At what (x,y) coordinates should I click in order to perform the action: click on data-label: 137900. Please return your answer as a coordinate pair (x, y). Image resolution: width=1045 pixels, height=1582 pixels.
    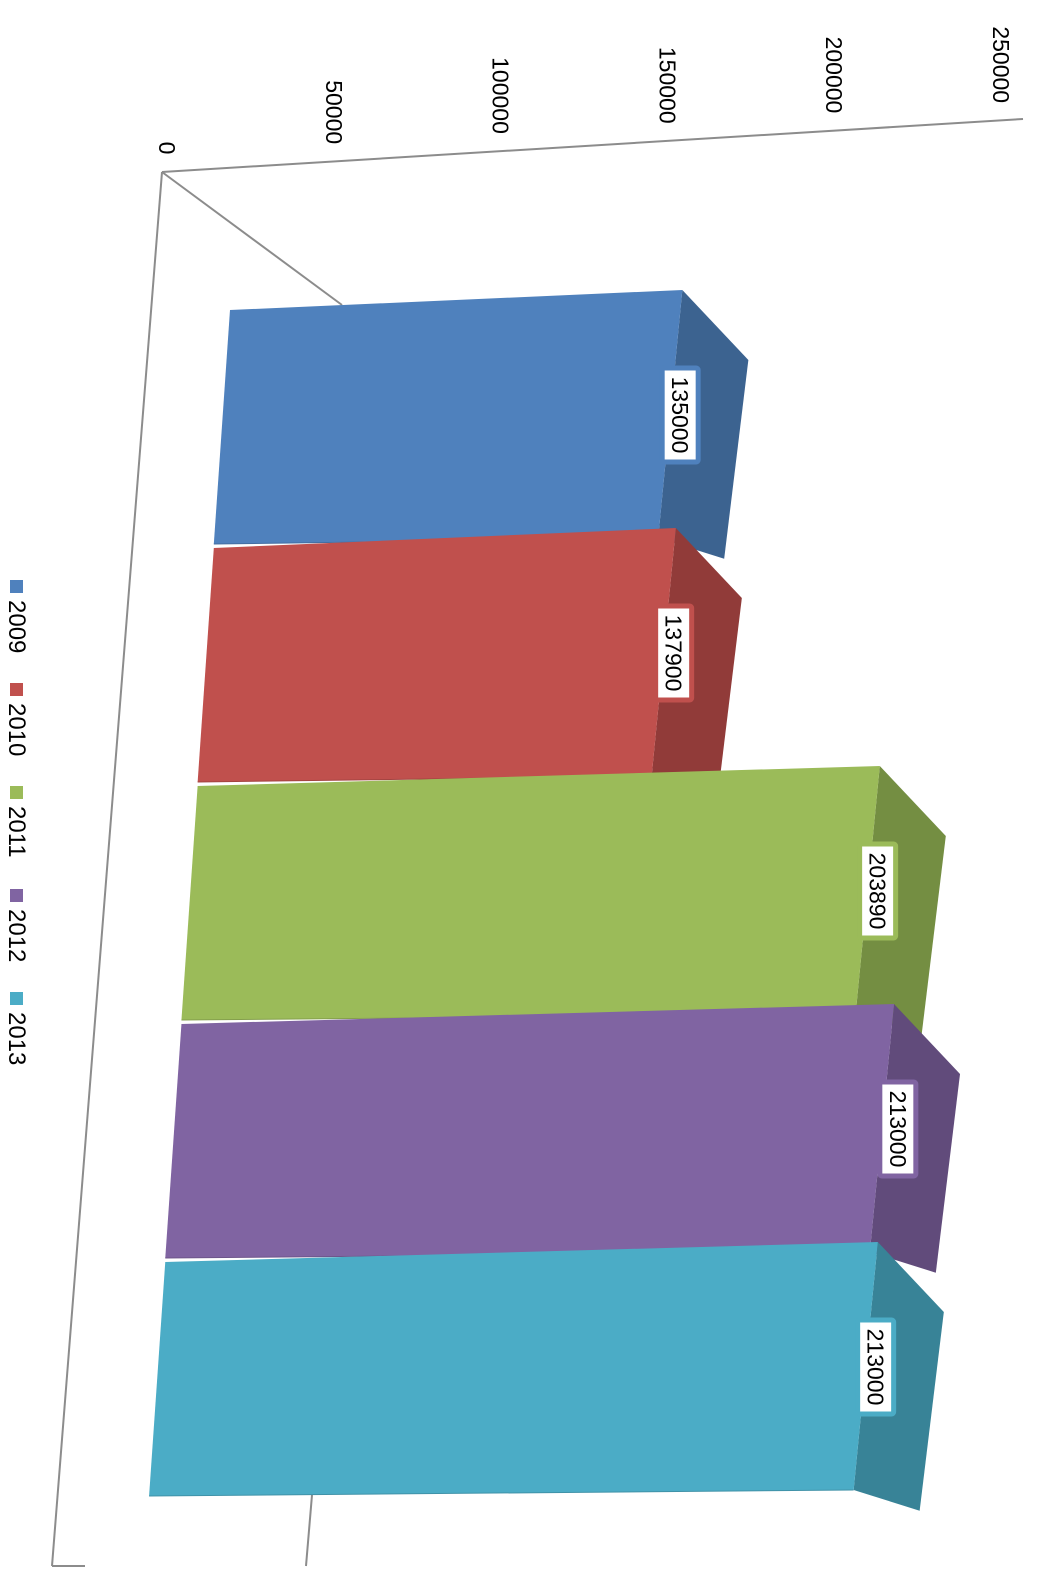
    Looking at the image, I should click on (674, 653).